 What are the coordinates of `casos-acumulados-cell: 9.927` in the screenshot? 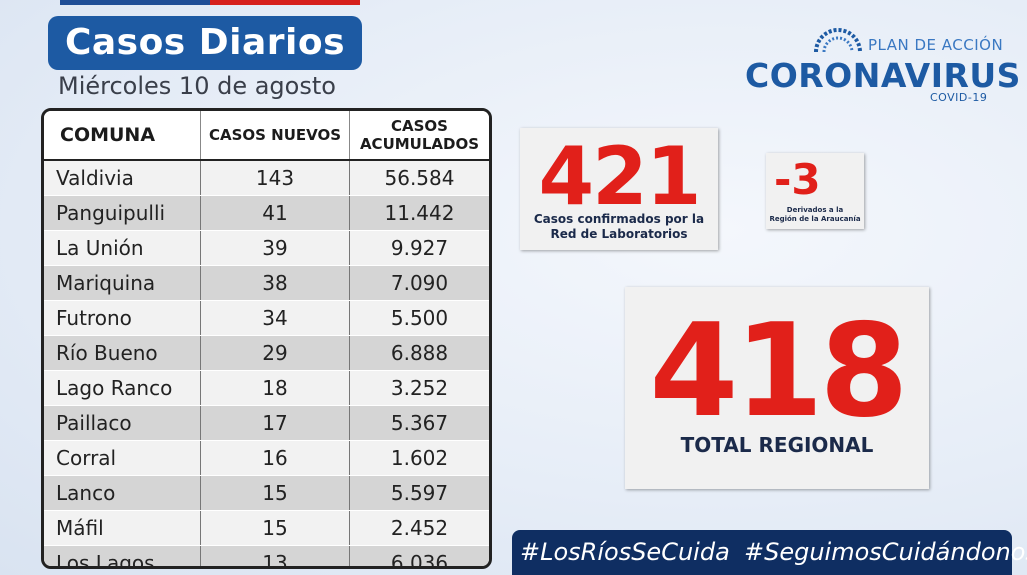 It's located at (419, 248).